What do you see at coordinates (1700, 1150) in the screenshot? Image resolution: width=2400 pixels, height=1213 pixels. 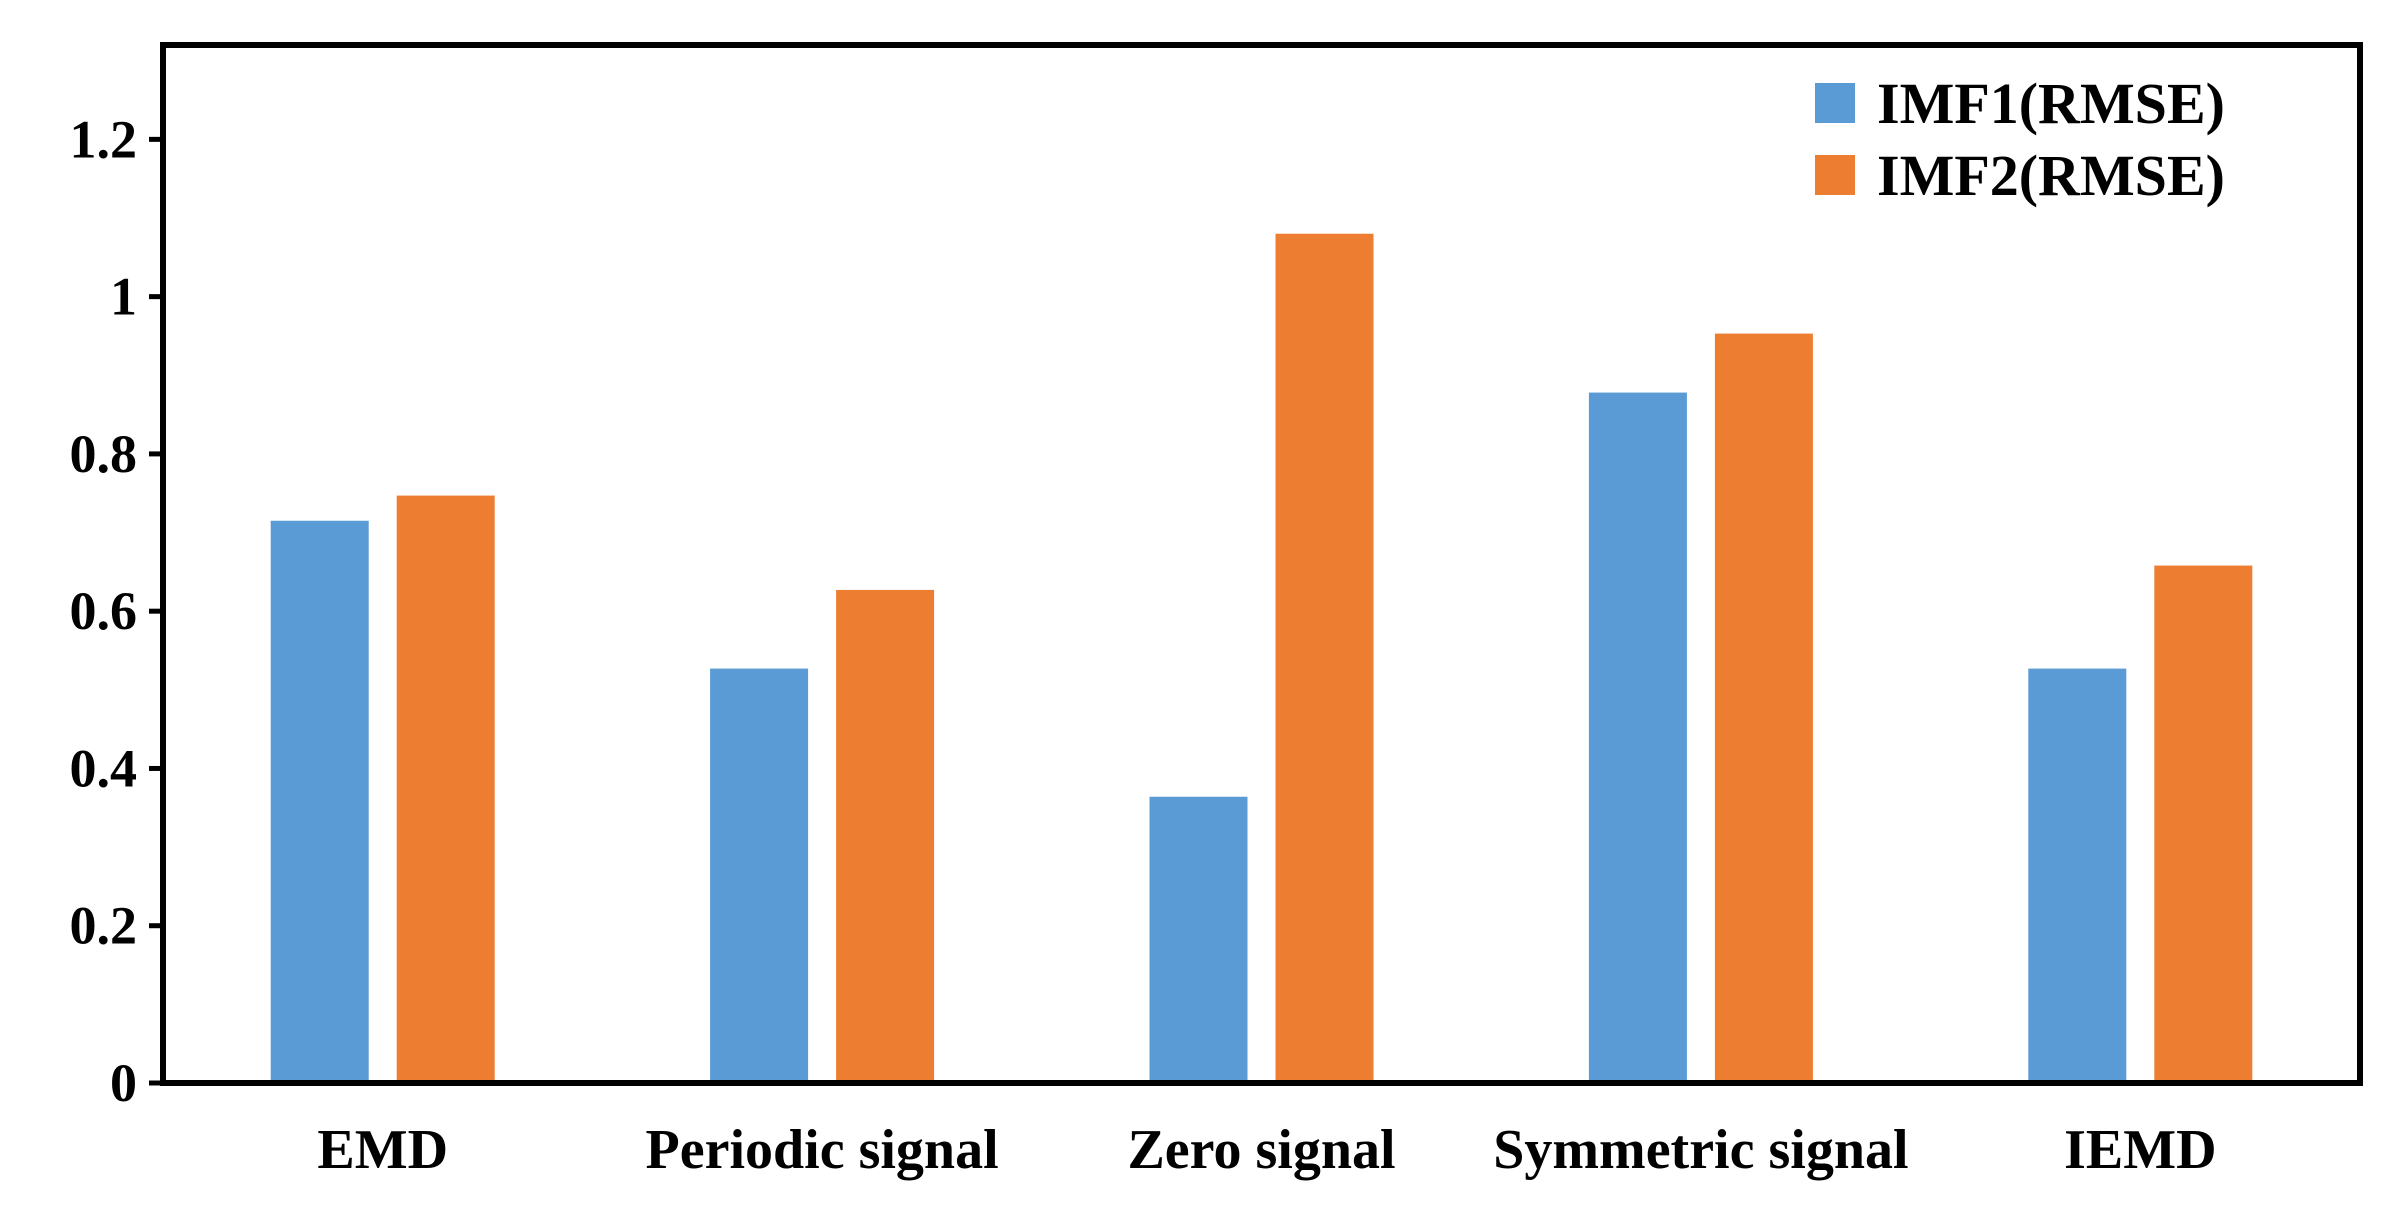 I see `x-category-label: Symmetric signal` at bounding box center [1700, 1150].